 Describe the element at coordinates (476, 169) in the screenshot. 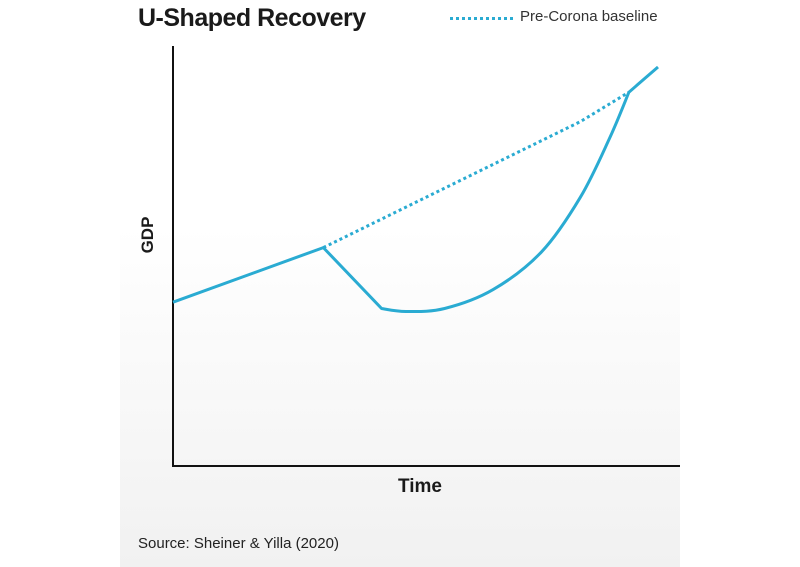

I see `baseline-series-line` at that location.